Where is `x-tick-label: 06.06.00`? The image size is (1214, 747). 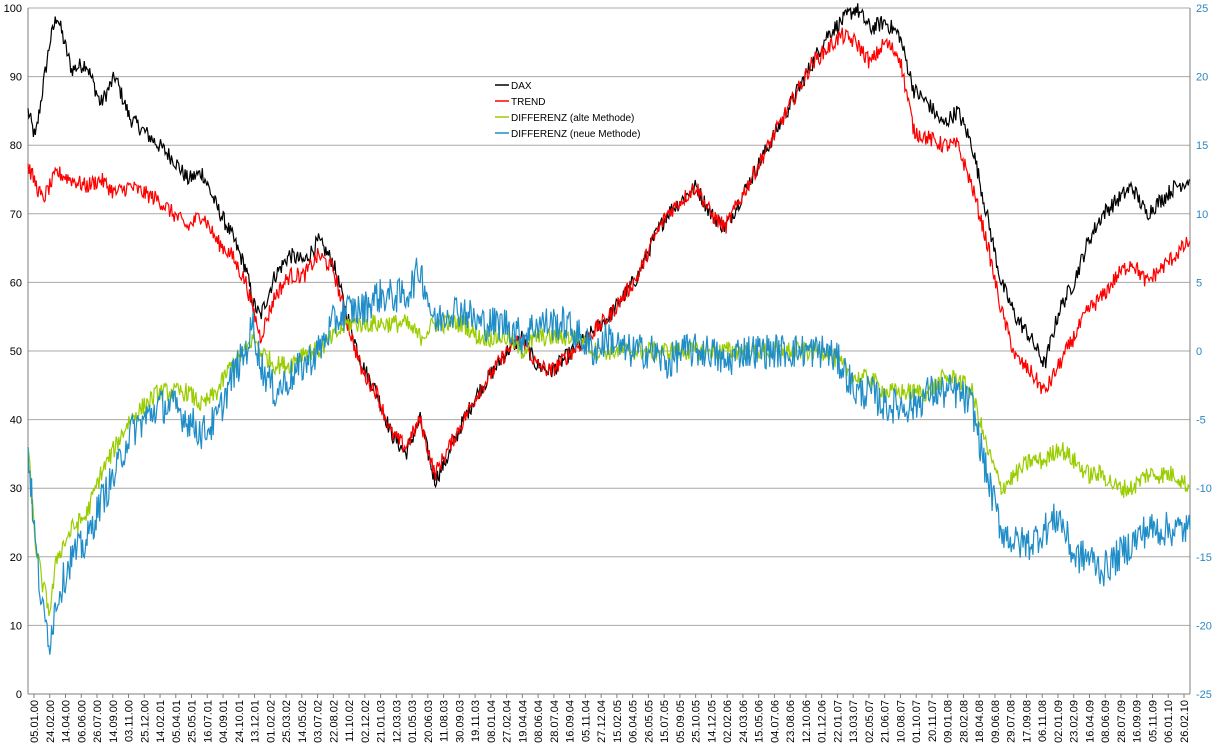
x-tick-label: 06.06.00 is located at coordinates (82, 721).